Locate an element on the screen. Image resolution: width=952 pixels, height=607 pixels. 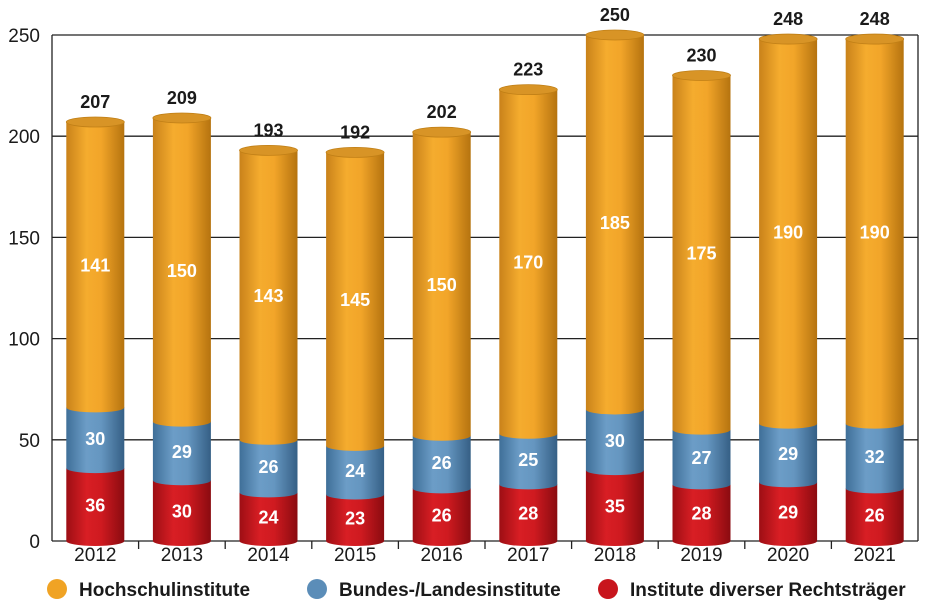
legend-item: Institute diverser Rechtsträger is located at coordinates (752, 590).